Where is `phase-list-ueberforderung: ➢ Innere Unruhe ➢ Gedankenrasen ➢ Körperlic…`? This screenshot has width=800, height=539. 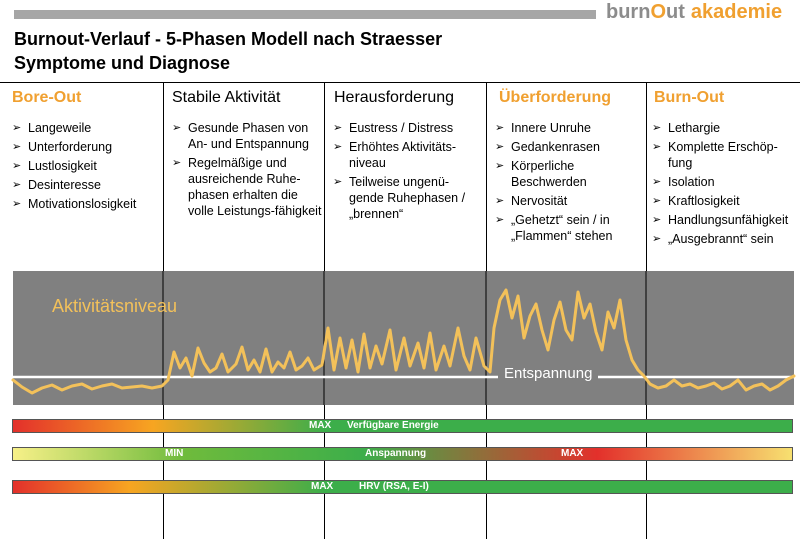 phase-list-ueberforderung: ➢ Innere Unruhe ➢ Gedankenrasen ➢ Körperlic… is located at coordinates (569, 183).